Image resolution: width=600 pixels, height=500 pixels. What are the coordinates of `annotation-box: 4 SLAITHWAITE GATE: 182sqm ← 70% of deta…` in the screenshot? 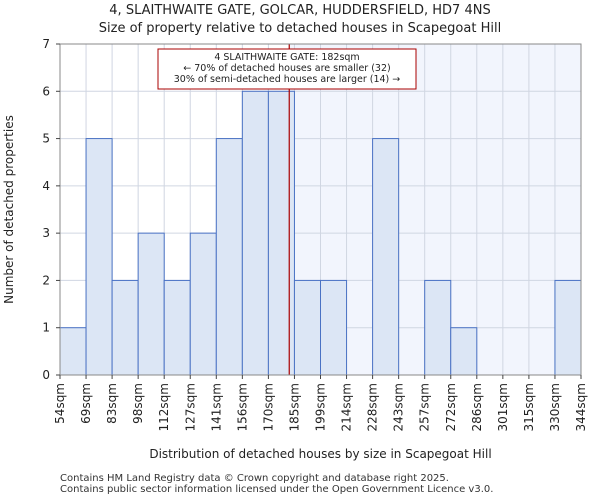 It's located at (287, 69).